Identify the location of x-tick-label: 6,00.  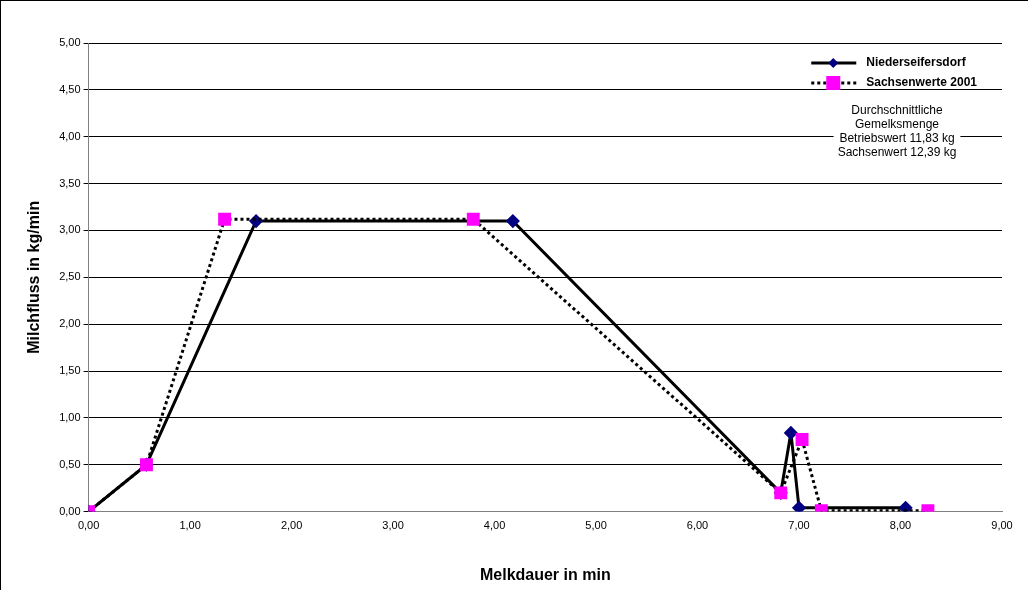
(697, 525).